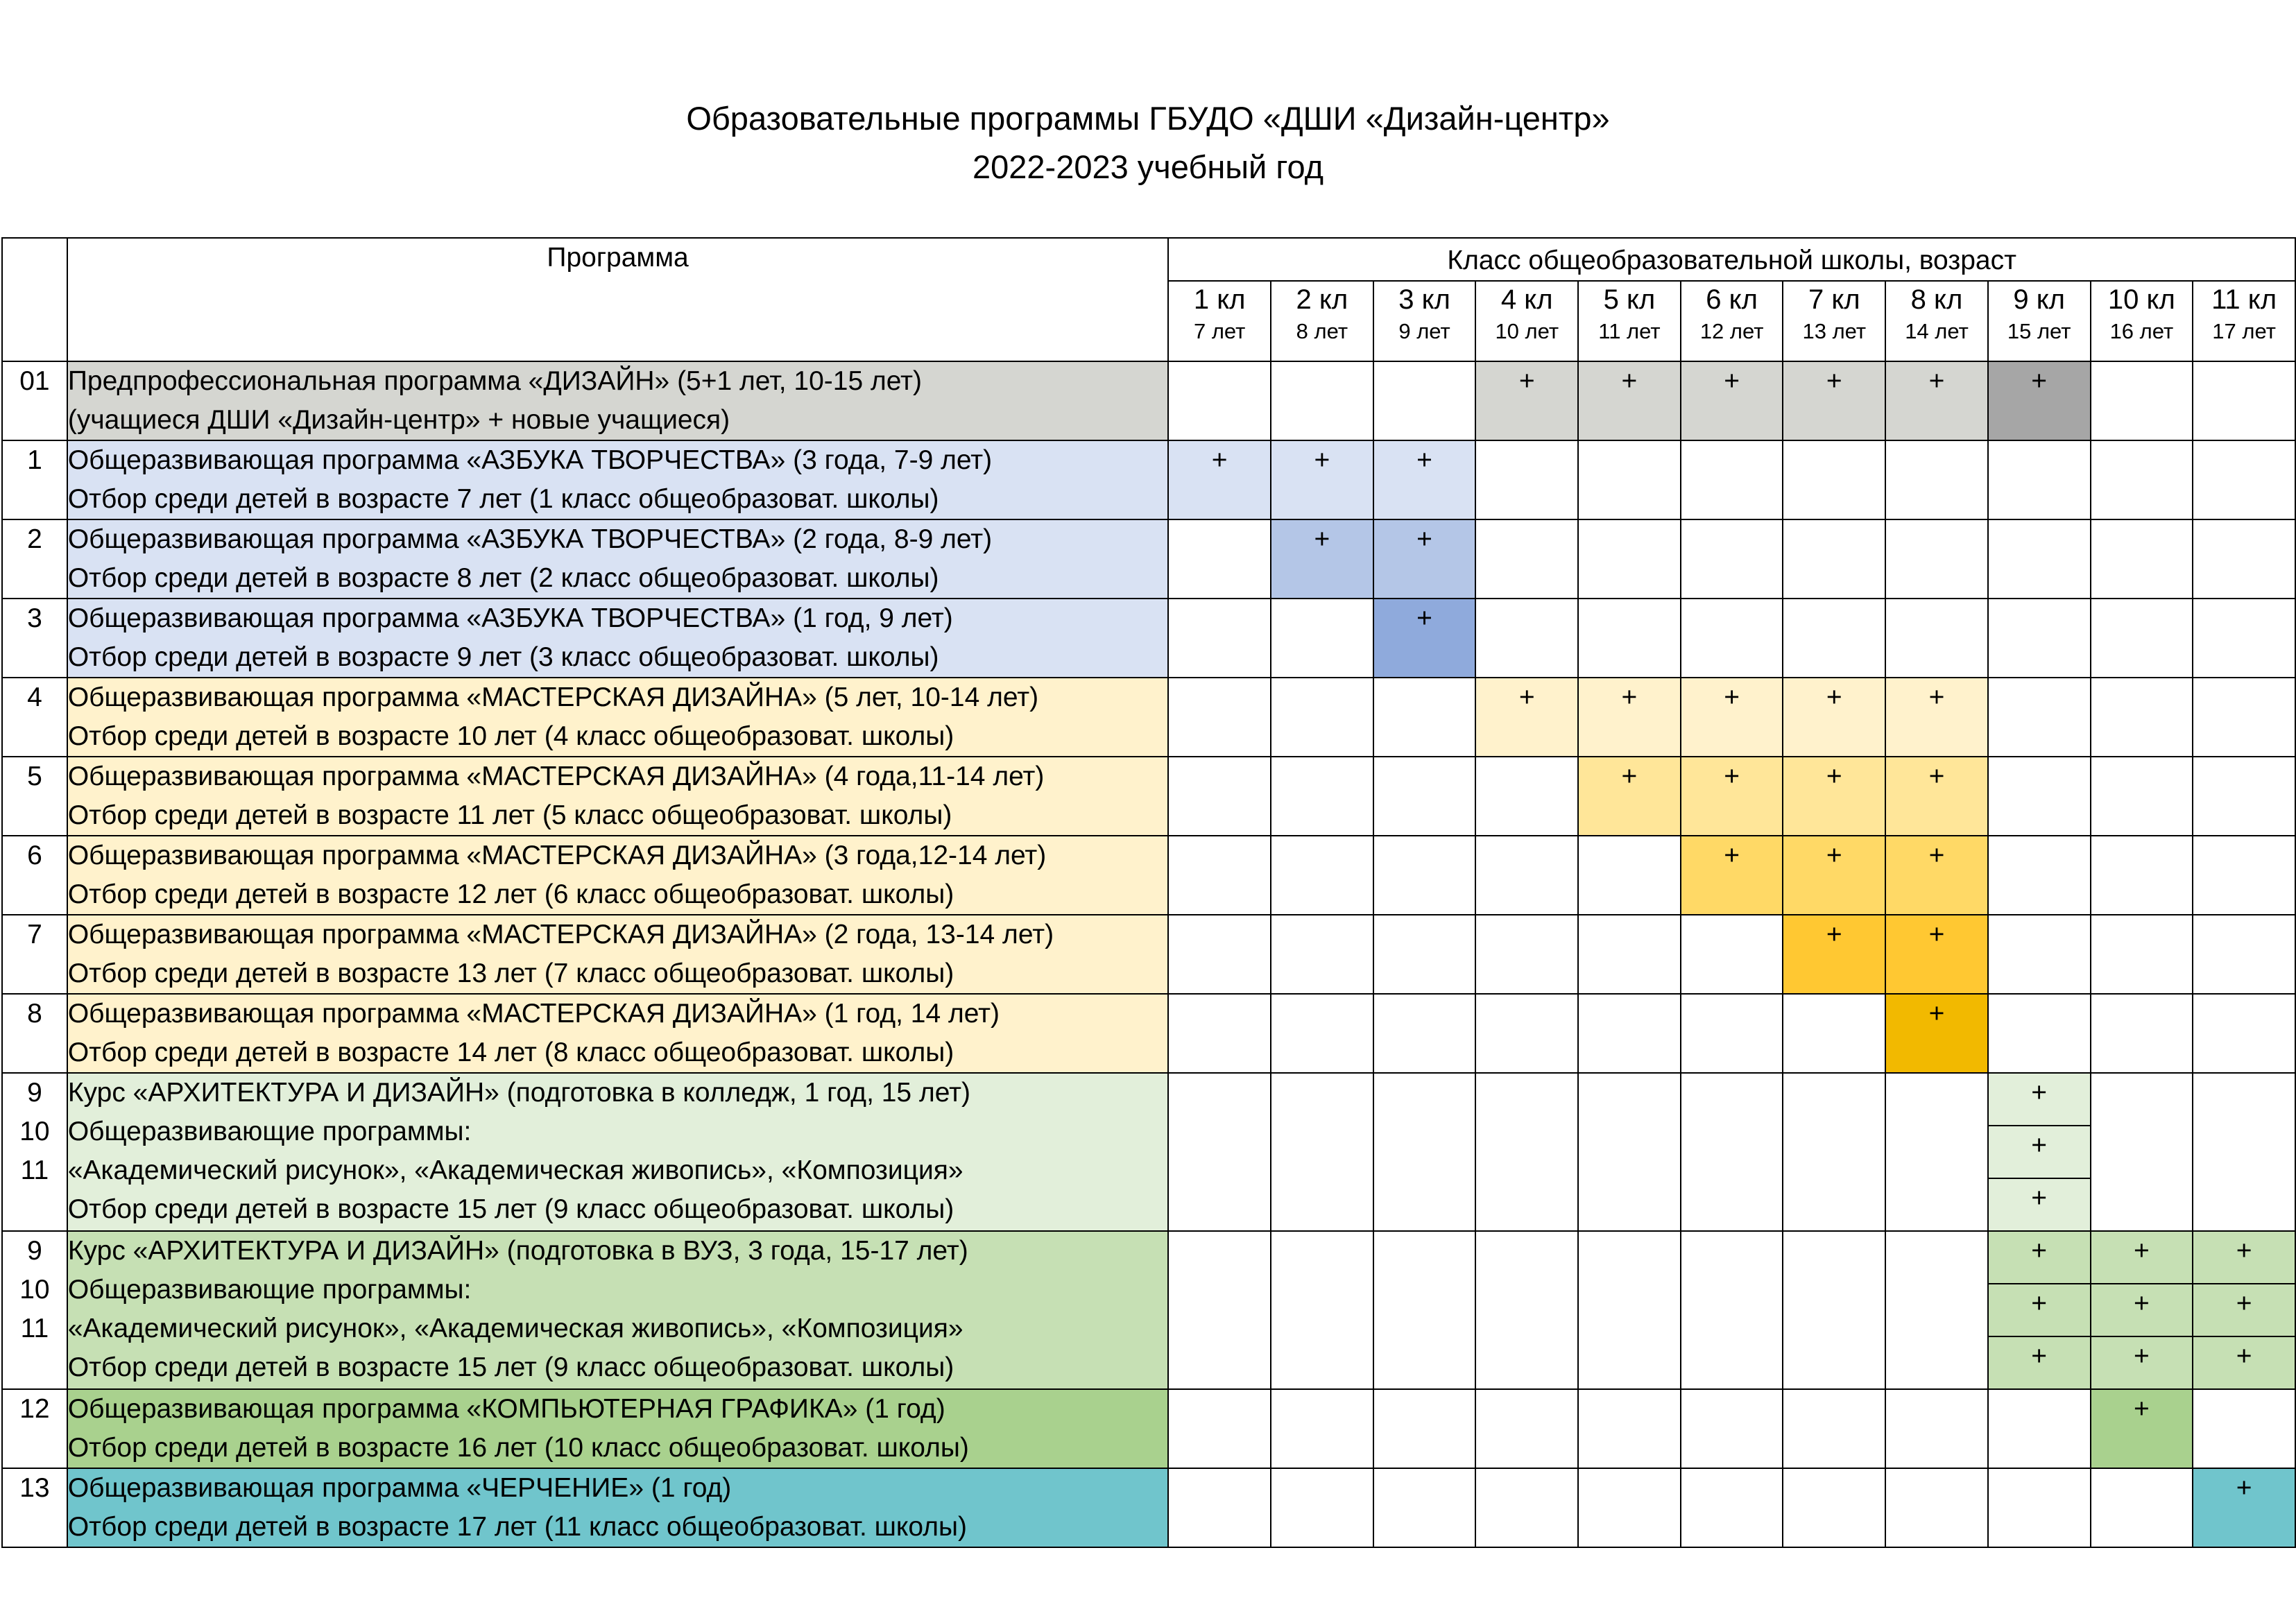 This screenshot has height=1600, width=2296. What do you see at coordinates (1149, 1363) in the screenshot?
I see `table-row: + + +` at bounding box center [1149, 1363].